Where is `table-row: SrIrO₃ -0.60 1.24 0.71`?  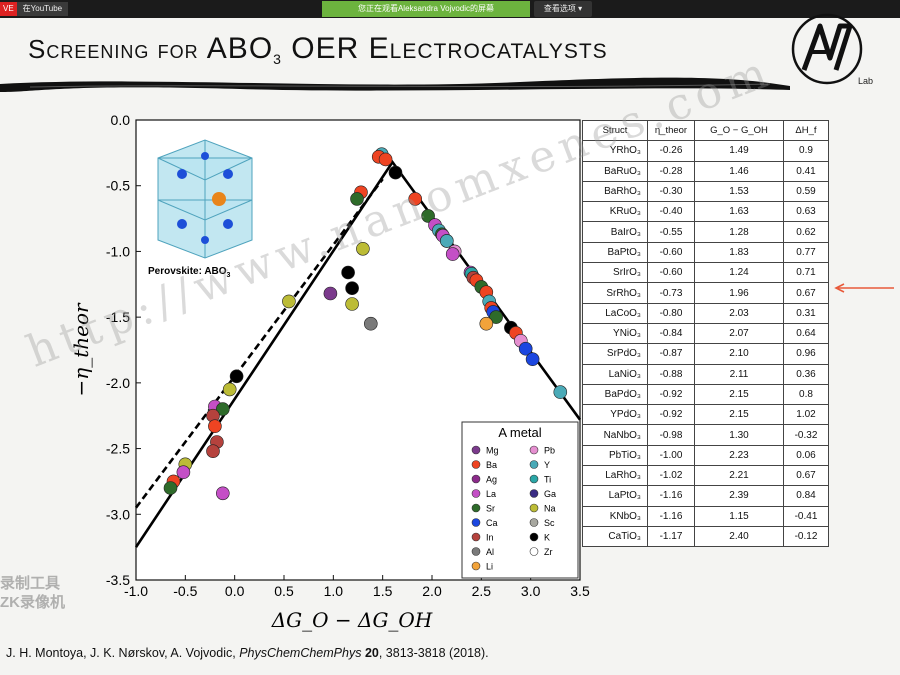 table-row: SrIrO₃ -0.60 1.24 0.71 is located at coordinates (705, 273).